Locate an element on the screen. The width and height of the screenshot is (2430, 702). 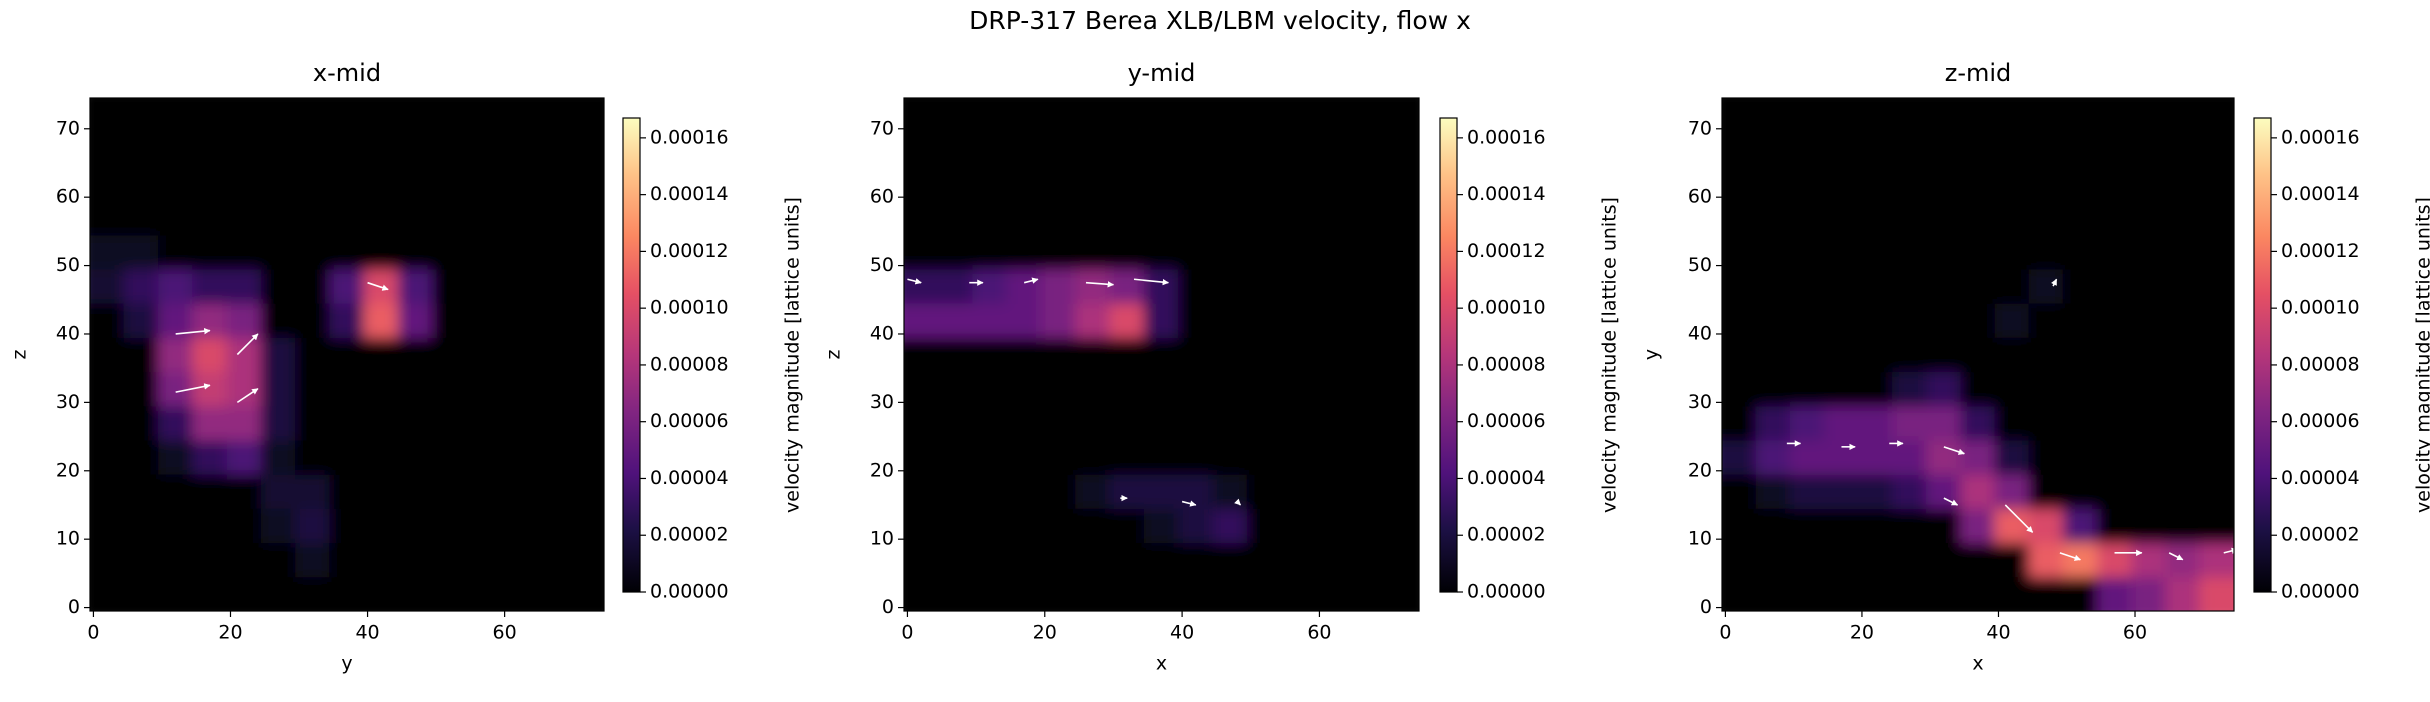
colorbar-tick-label: 0.00008 is located at coordinates (1506, 364).